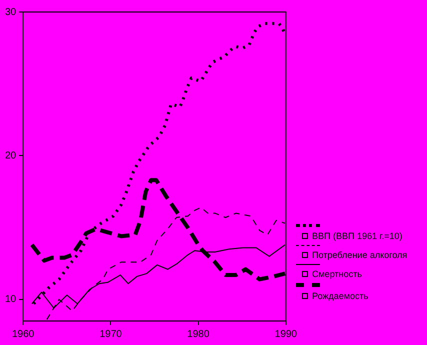 Image resolution: width=427 pixels, height=345 pixels. What do you see at coordinates (286, 334) in the screenshot?
I see `x-tick-label: 1990` at bounding box center [286, 334].